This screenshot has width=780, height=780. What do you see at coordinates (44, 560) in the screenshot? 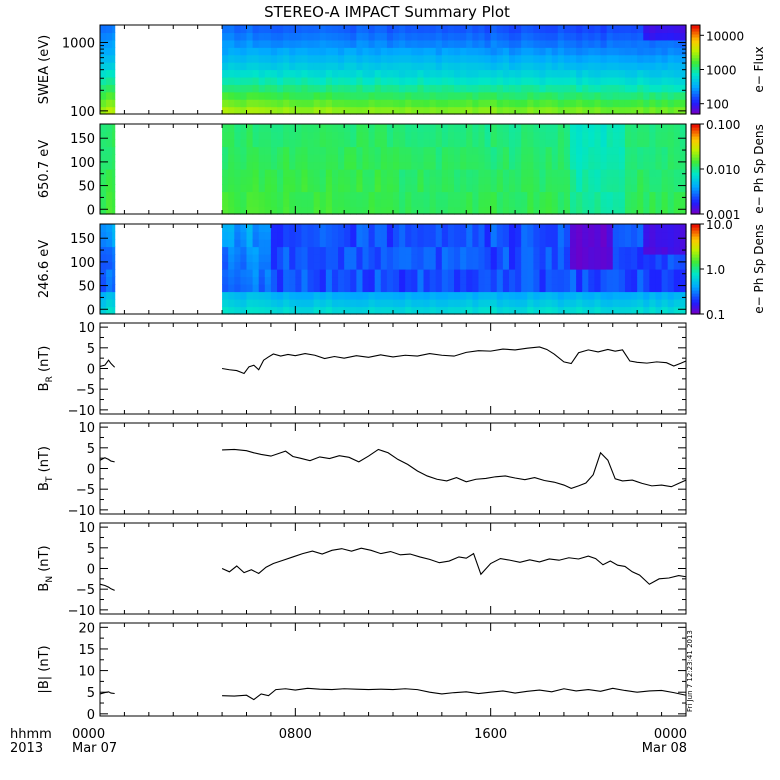
I see `y-axis-label-unit: (nT)` at bounding box center [44, 560].